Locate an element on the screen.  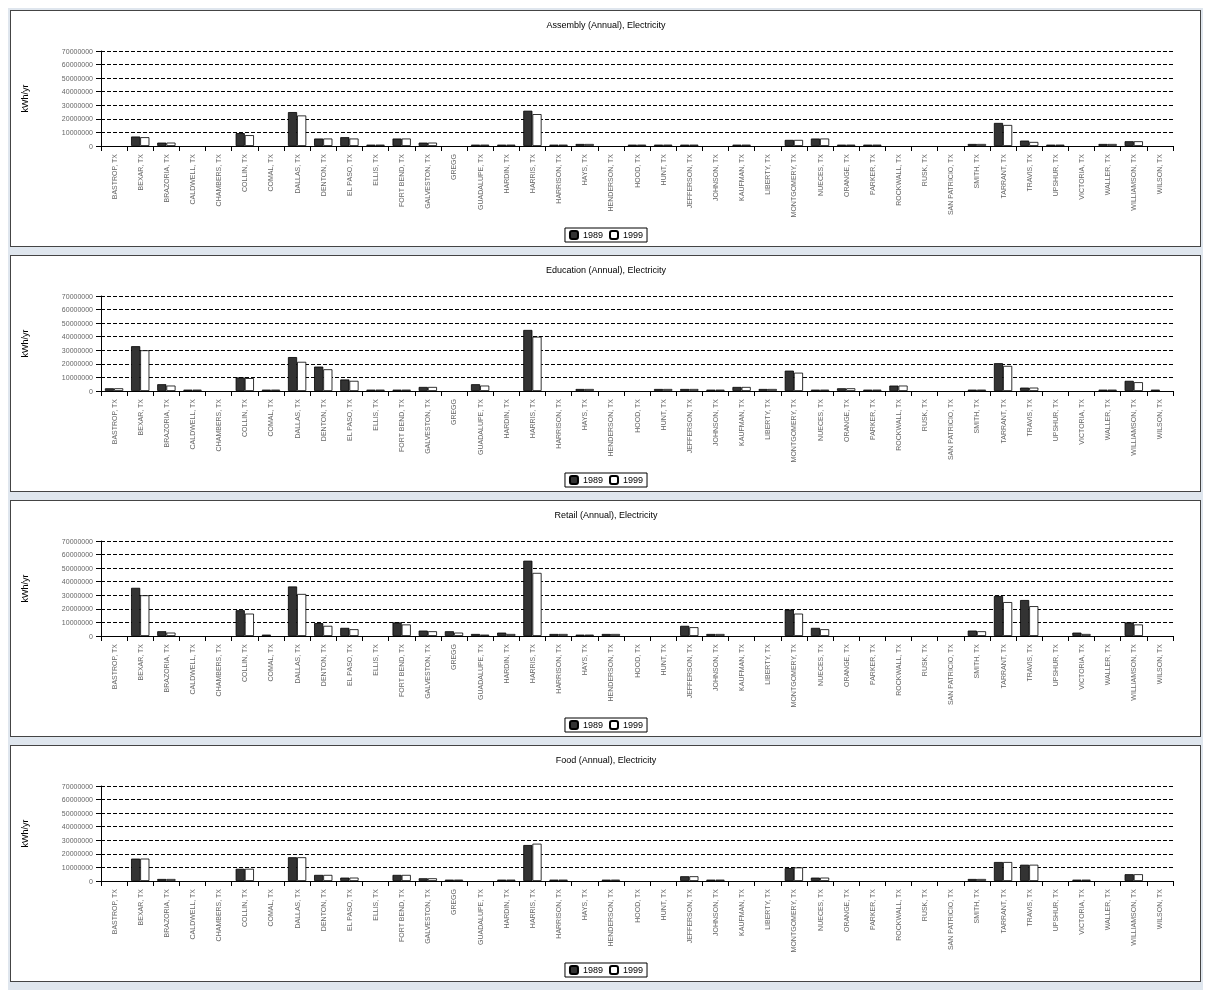
chart-title: Food (Annual), Electricity is located at coordinates (606, 759).